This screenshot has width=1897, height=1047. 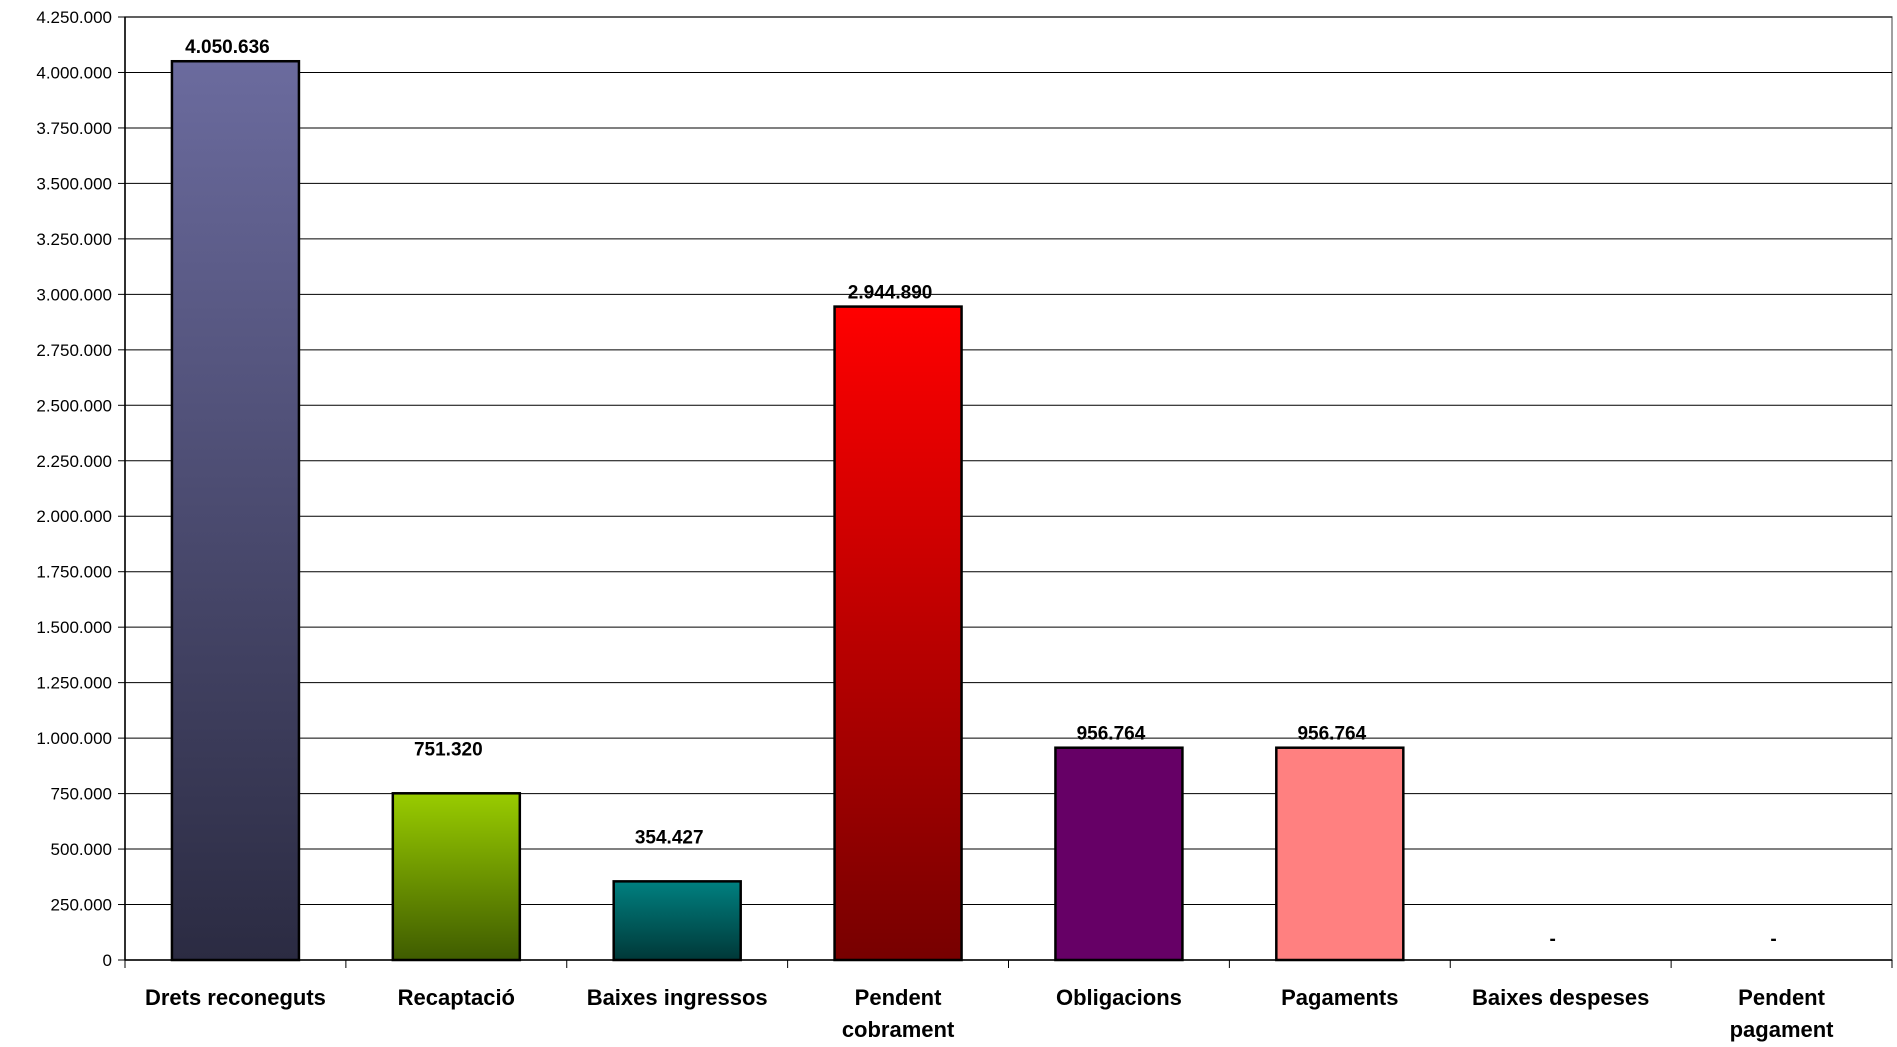 What do you see at coordinates (669, 837) in the screenshot?
I see `data-label: 354.427` at bounding box center [669, 837].